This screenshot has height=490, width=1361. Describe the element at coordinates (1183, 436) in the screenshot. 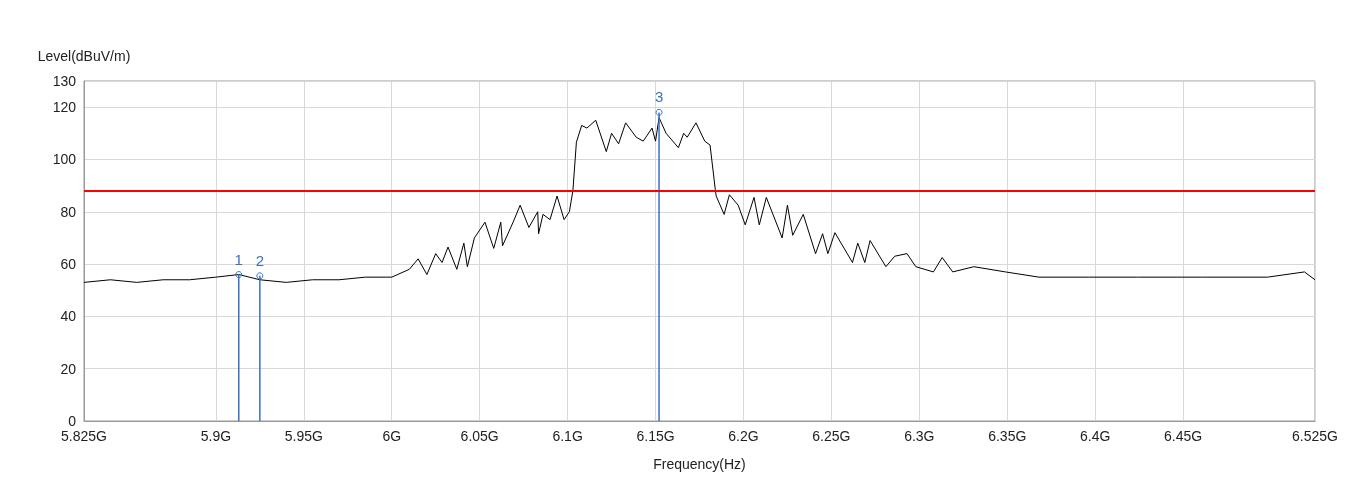

I see `x-tick-label: 6.45G` at that location.